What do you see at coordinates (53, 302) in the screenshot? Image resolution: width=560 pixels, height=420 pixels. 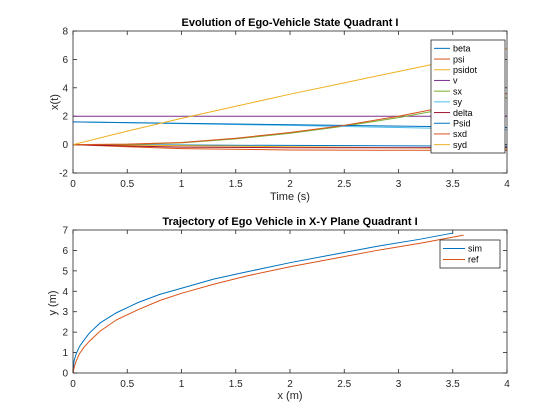 I see `y-axis-label: y (m)` at bounding box center [53, 302].